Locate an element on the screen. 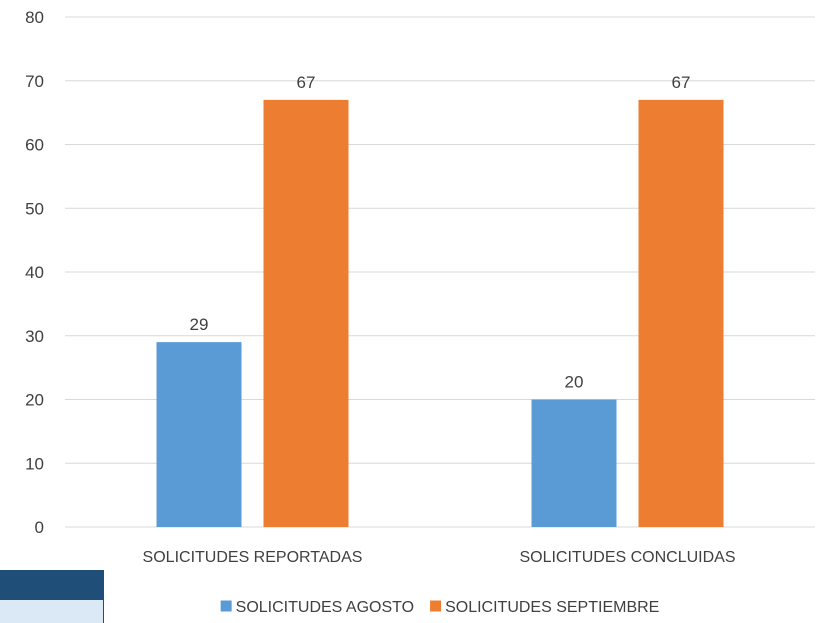  legend-label: SOLICITUDES AGOSTO is located at coordinates (325, 607).